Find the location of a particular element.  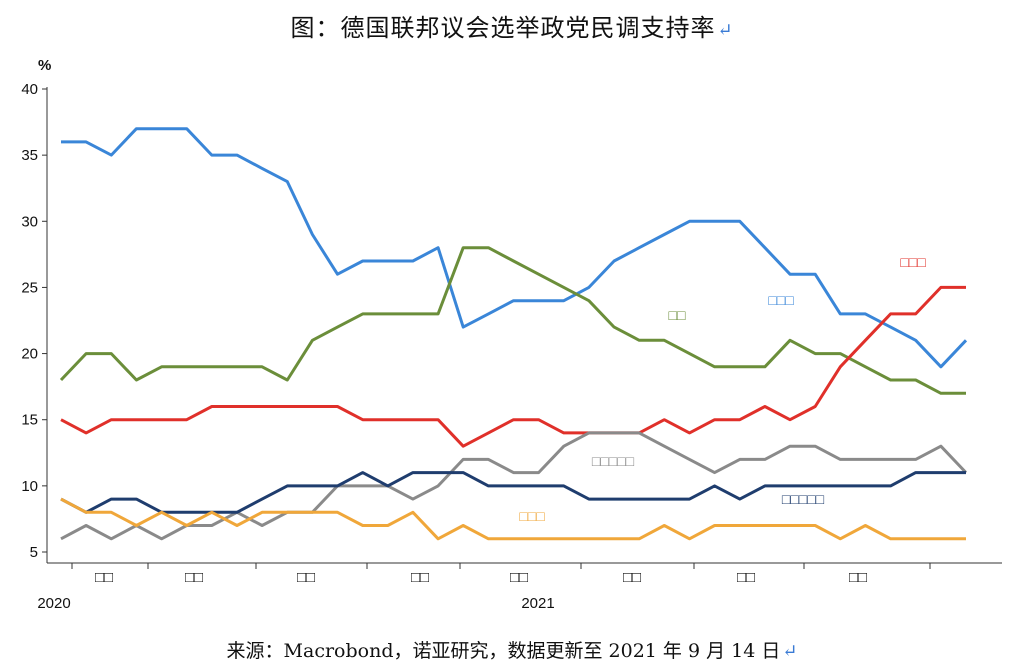

y-tick-label: 40 is located at coordinates (29, 89).